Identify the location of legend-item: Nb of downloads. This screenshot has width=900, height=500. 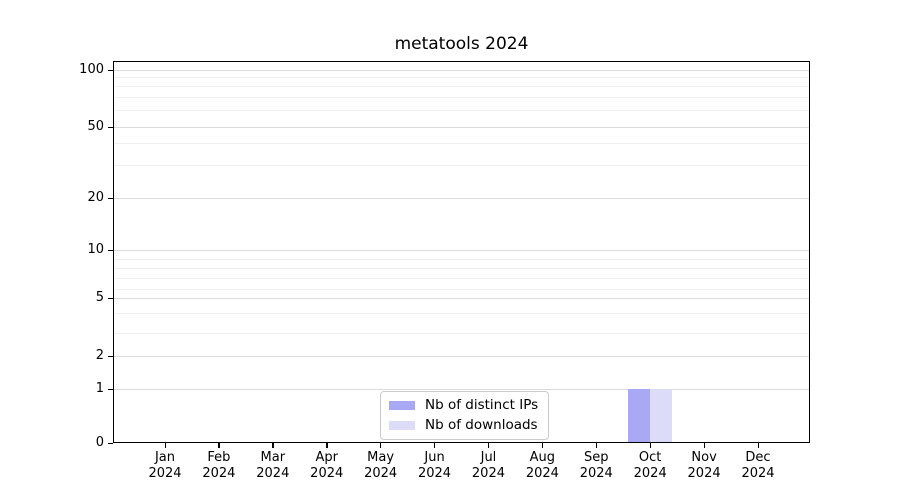
(463, 425).